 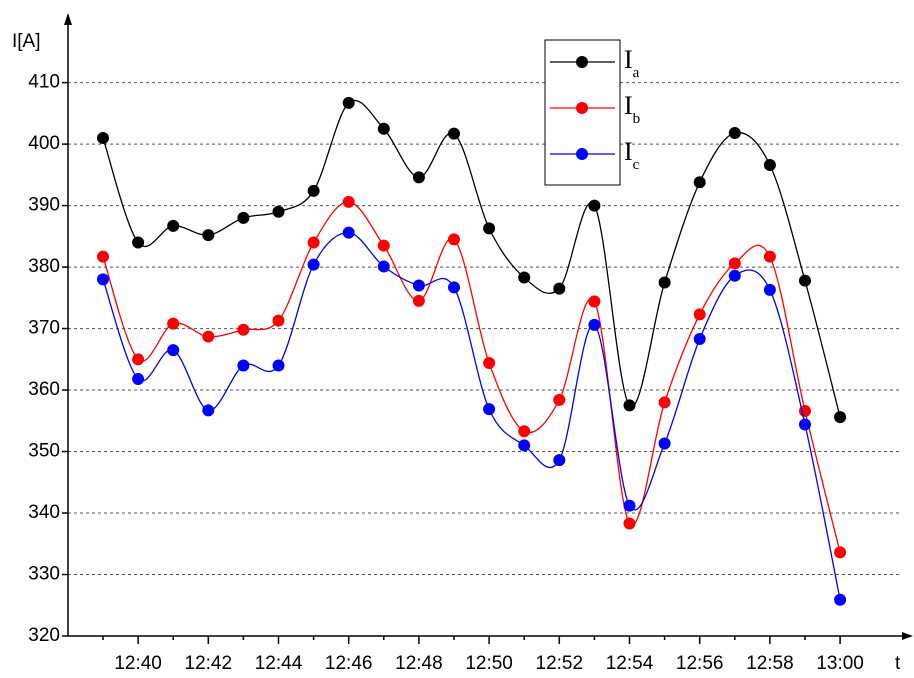 What do you see at coordinates (898, 663) in the screenshot?
I see `x-axis-label: t` at bounding box center [898, 663].